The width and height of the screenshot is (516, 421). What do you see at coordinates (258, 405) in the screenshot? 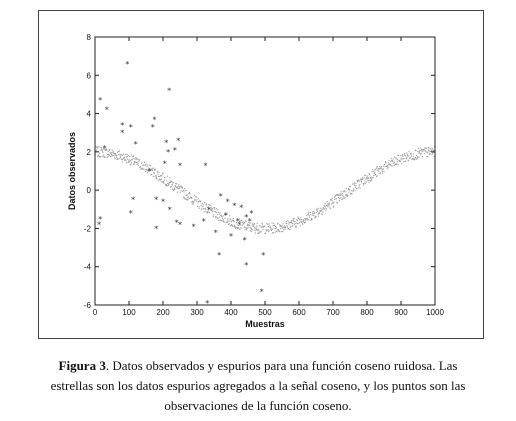
I see `caption-line-3: observaciones de la función coseno.` at bounding box center [258, 405].